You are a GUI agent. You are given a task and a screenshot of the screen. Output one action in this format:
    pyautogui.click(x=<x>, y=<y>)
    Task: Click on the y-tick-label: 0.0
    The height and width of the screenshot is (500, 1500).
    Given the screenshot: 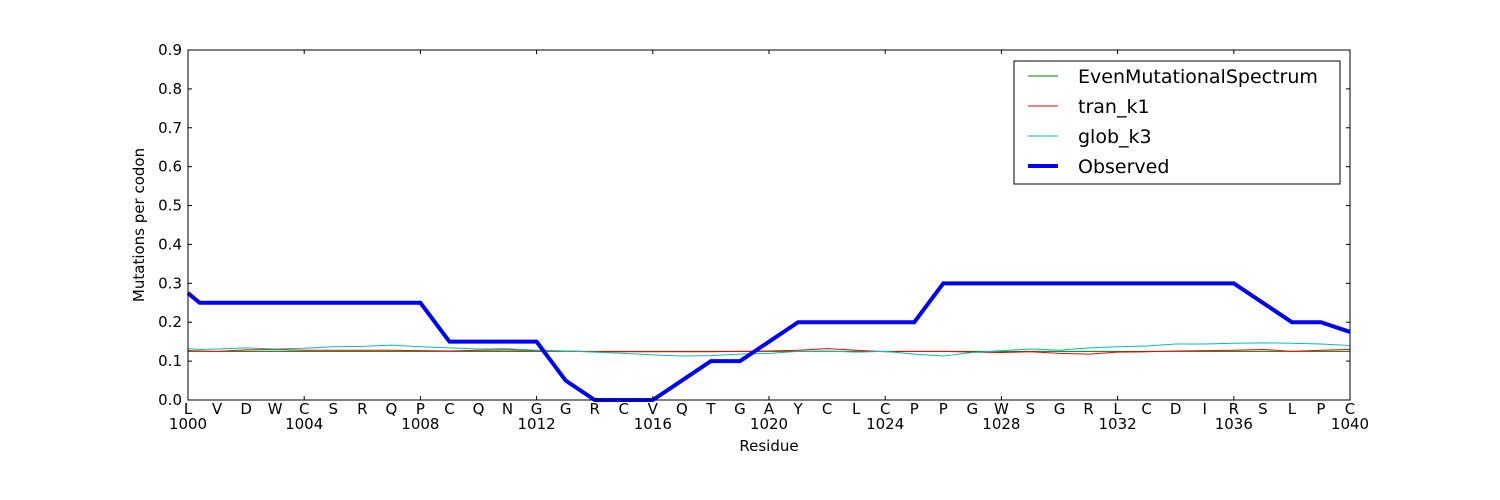 What is the action you would take?
    pyautogui.click(x=170, y=400)
    